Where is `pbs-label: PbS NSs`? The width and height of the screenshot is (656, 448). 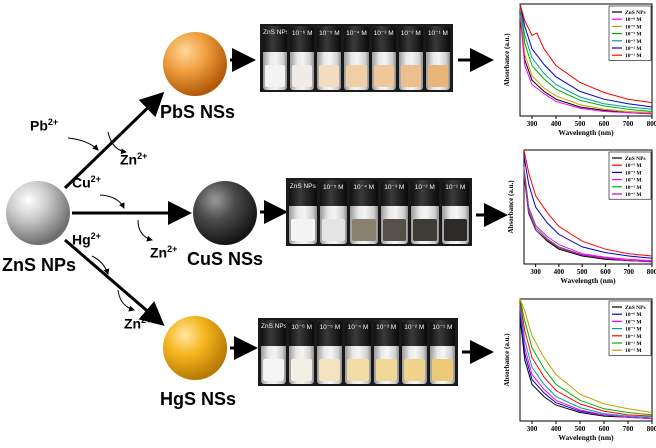 pbs-label: PbS NSs is located at coordinates (198, 112).